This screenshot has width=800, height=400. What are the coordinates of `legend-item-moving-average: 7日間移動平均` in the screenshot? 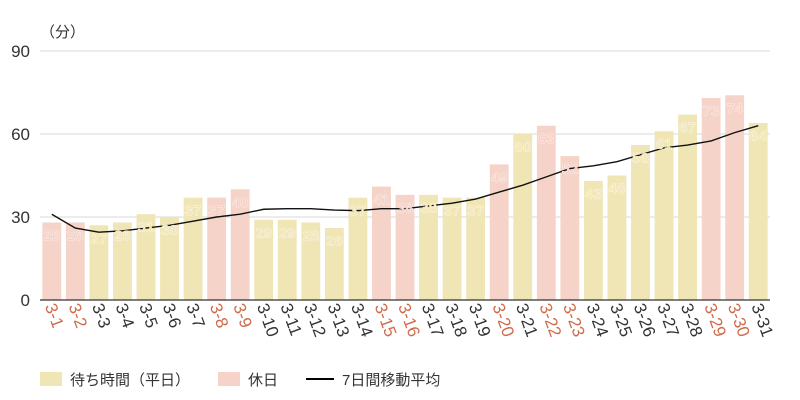 It's located at (373, 379).